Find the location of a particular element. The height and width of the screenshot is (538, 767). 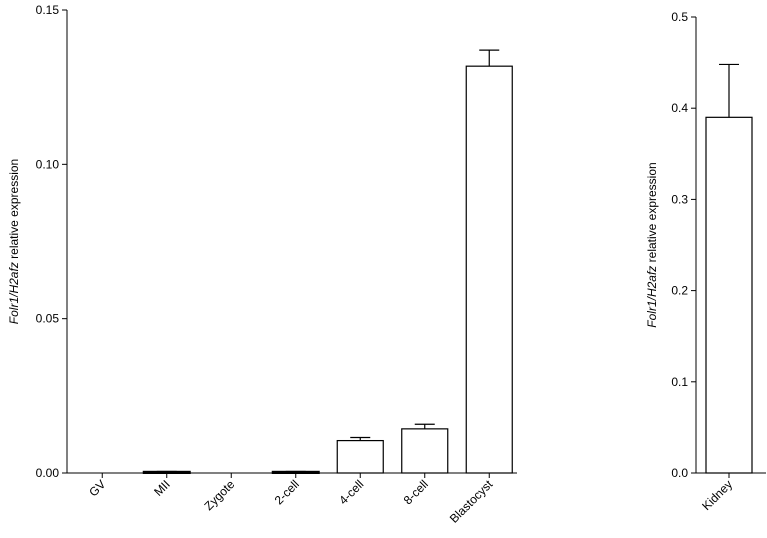

x-tick-label-4-cell: 4-cell is located at coordinates (351, 492).